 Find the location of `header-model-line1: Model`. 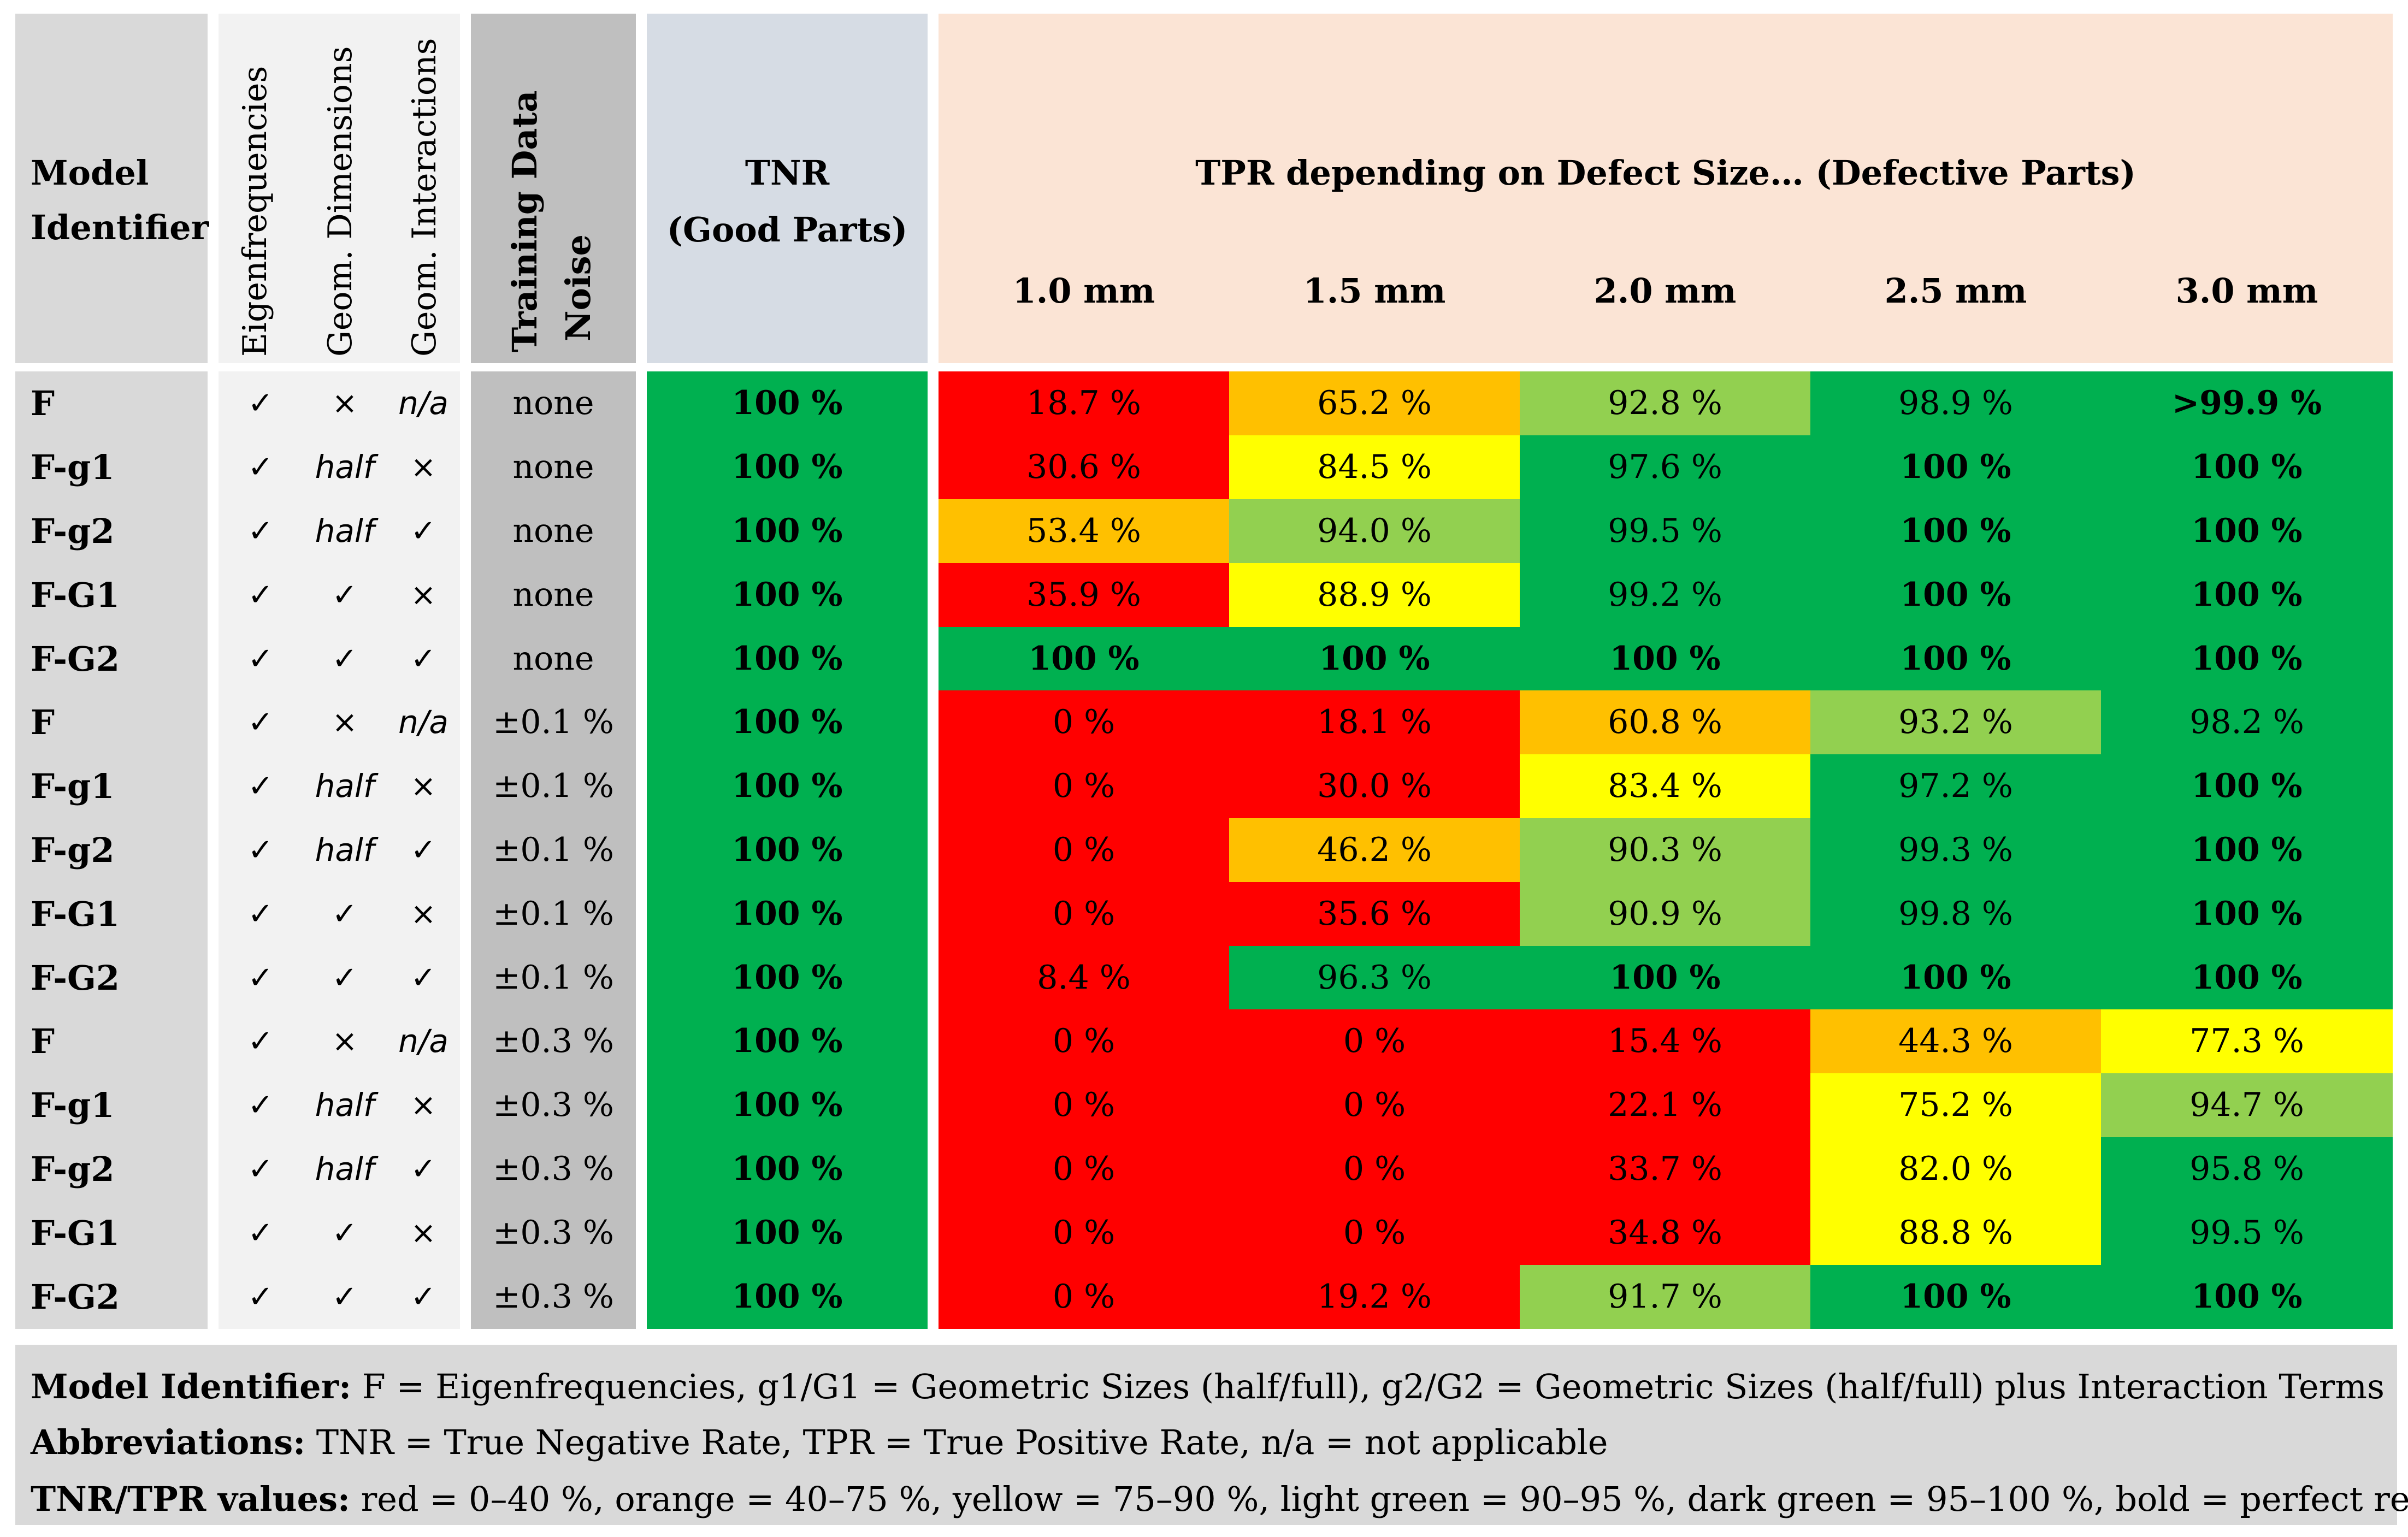

header-model-line1: Model is located at coordinates (90, 173).